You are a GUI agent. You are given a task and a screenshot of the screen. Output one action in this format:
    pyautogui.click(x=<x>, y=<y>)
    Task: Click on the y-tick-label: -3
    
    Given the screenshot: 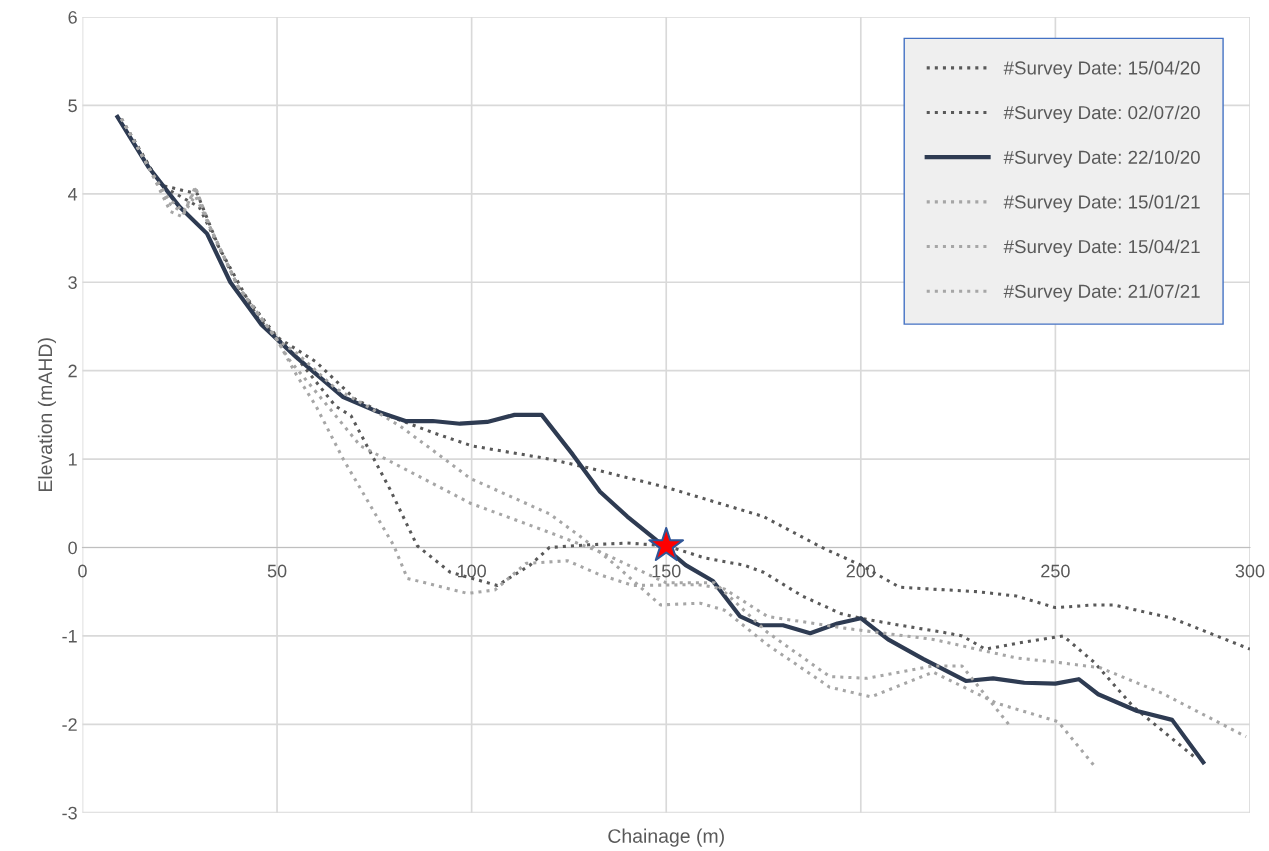 What is the action you would take?
    pyautogui.click(x=69, y=813)
    